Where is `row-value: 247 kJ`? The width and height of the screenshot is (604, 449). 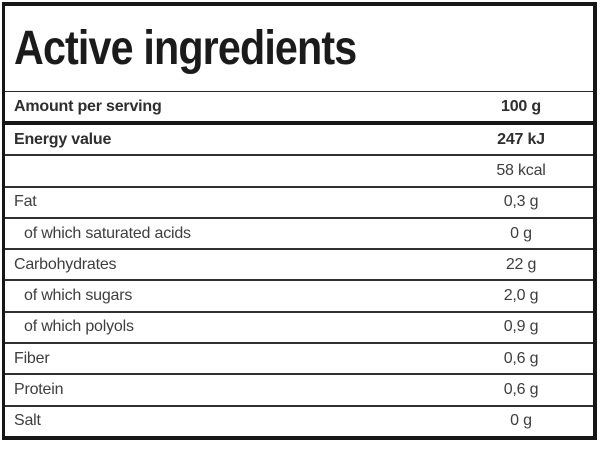 row-value: 247 kJ is located at coordinates (521, 139).